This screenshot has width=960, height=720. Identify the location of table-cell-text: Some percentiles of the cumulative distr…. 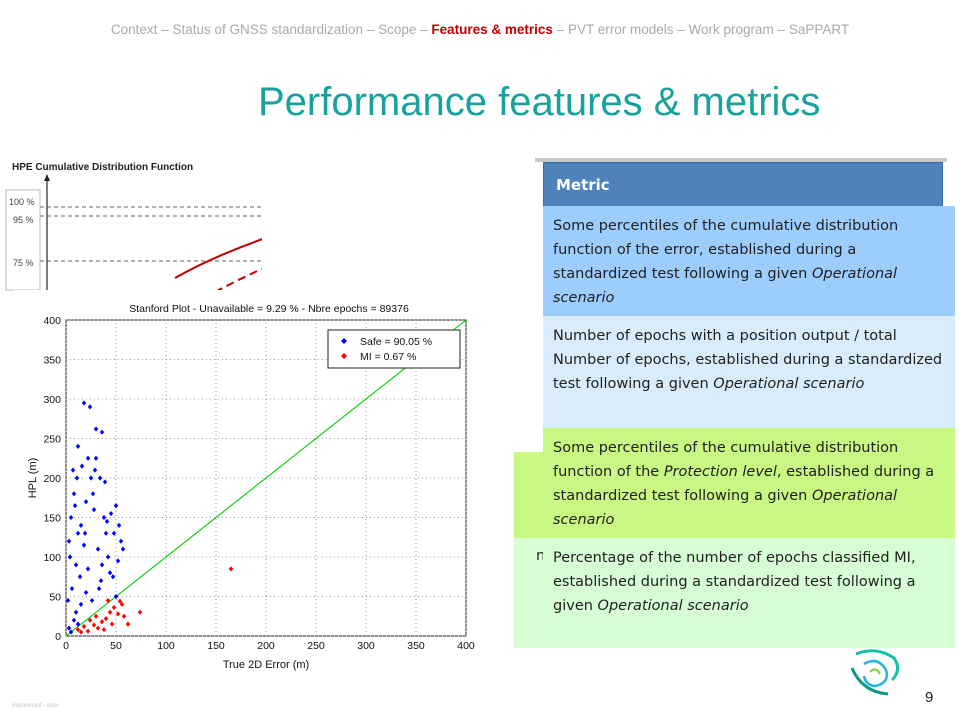
(751, 484).